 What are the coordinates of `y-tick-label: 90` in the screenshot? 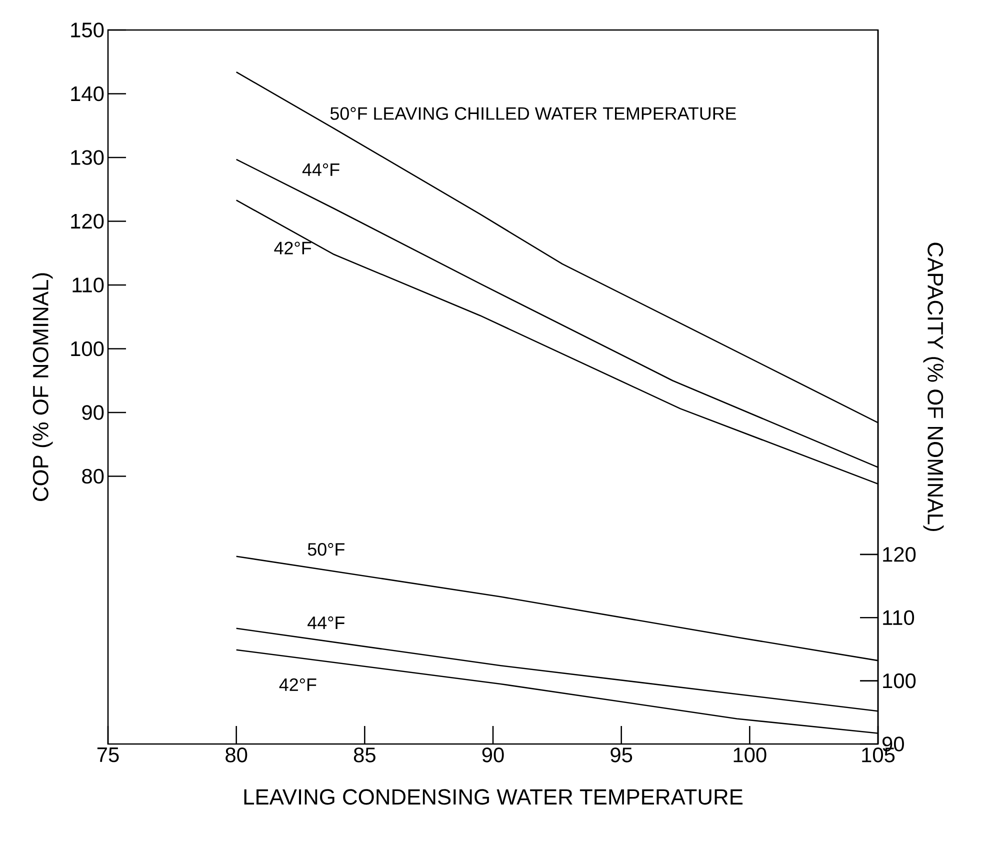 It's located at (93, 412).